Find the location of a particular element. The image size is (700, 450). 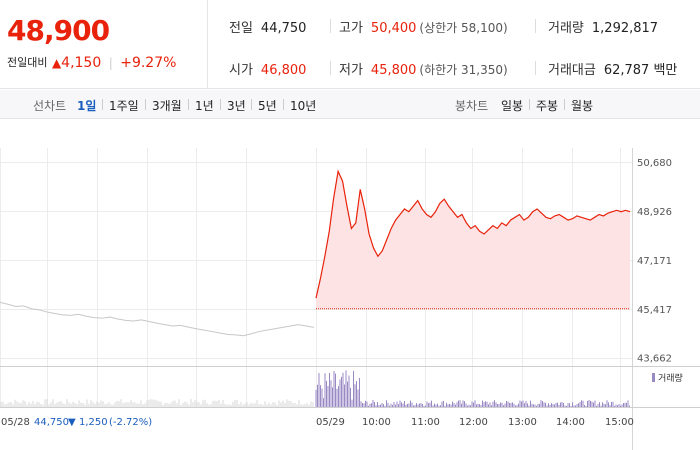

candle-tab-daily: 일봉 is located at coordinates (512, 106).